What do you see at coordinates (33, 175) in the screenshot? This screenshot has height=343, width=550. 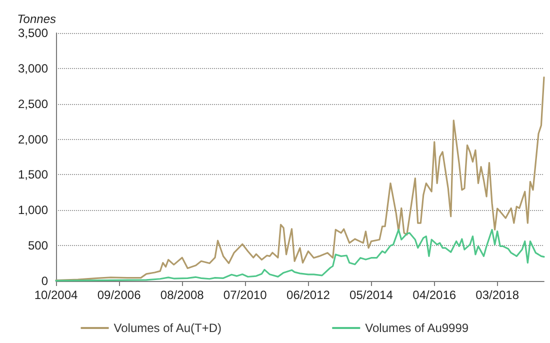 I see `y-tick-label: 1,500` at bounding box center [33, 175].